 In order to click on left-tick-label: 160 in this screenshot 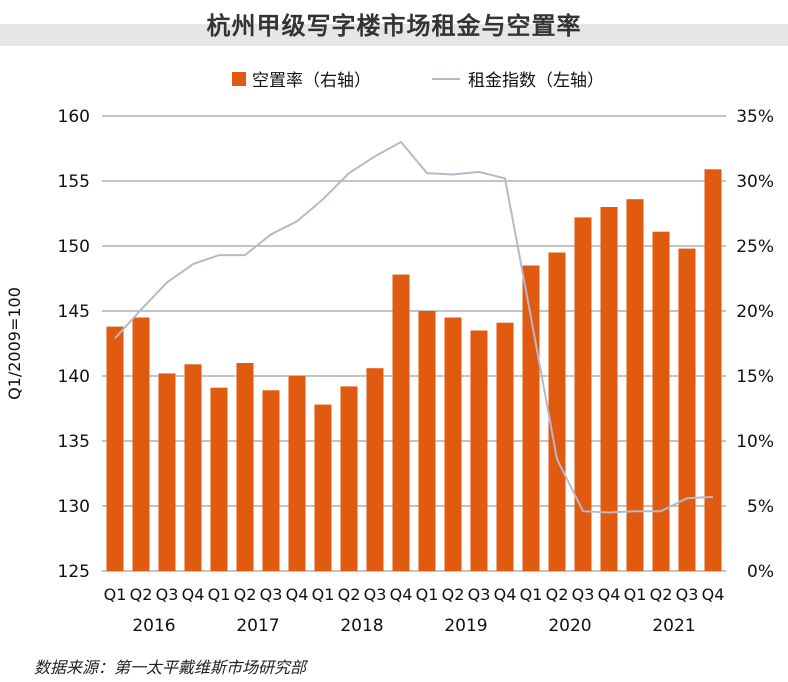, I will do `click(74, 117)`.